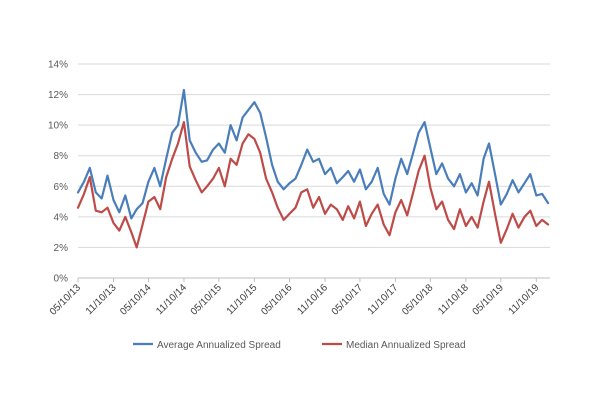 The height and width of the screenshot is (404, 600). I want to click on y-axis: 0% 2% 4% 6% 8% 10% 12% 14%, so click(58, 172).